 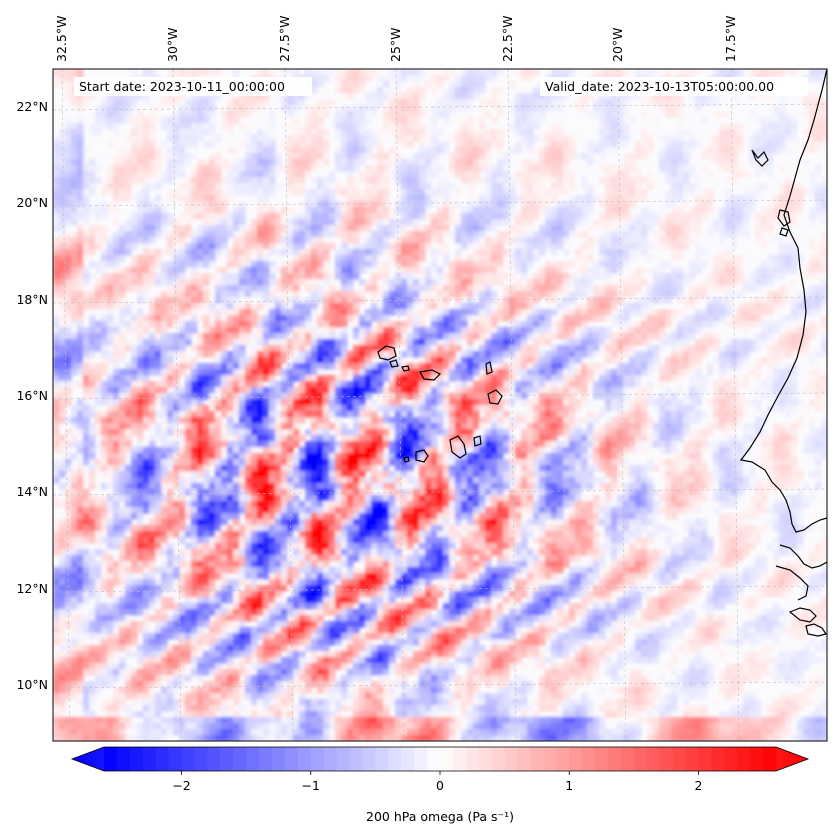 I want to click on lon-tick: 22.5°W, so click(x=507, y=39).